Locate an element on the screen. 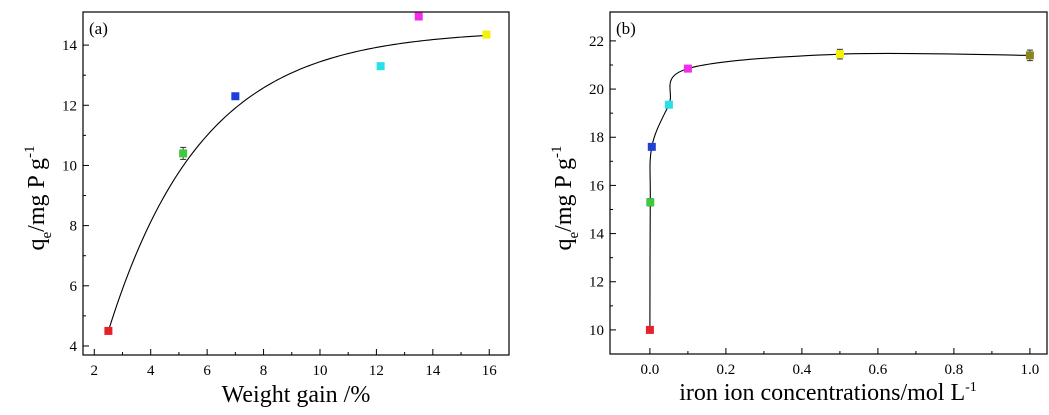  panel-b-label: (b) is located at coordinates (626, 28).